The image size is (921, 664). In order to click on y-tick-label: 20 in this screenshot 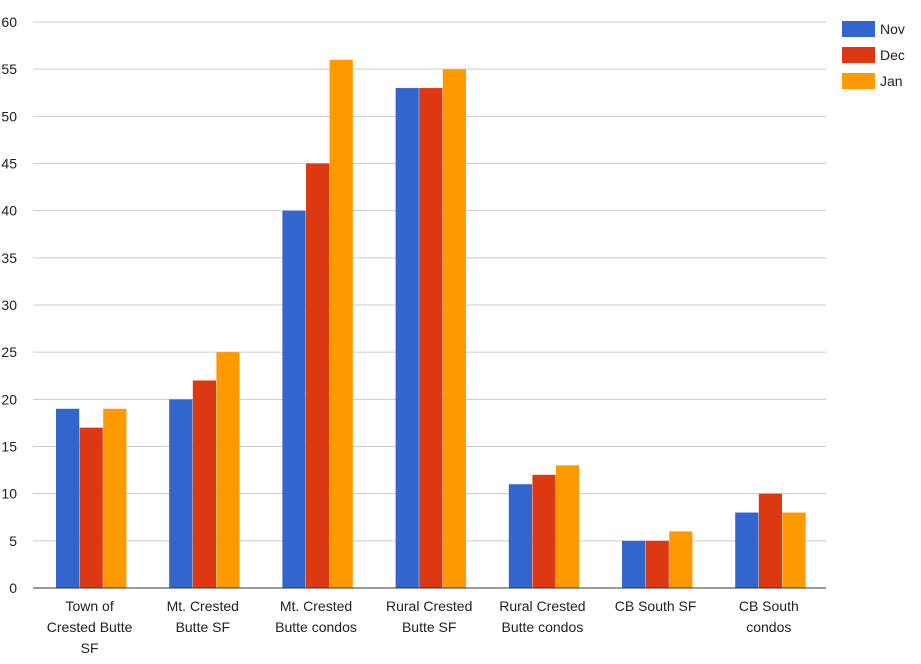, I will do `click(9, 399)`.